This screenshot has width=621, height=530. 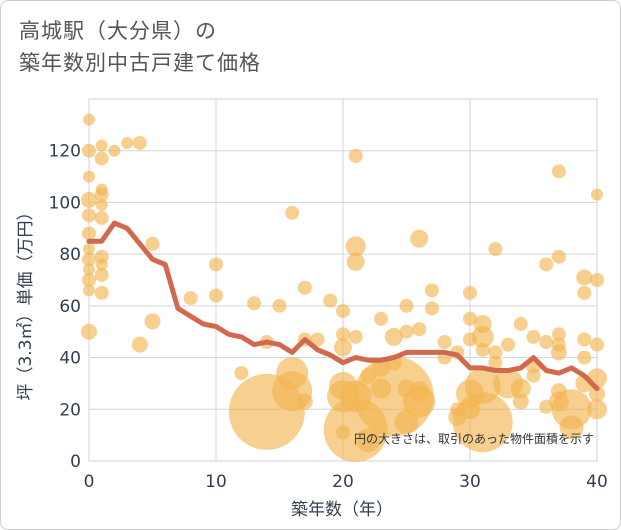 What do you see at coordinates (470, 482) in the screenshot?
I see `x-tick-label: 30` at bounding box center [470, 482].